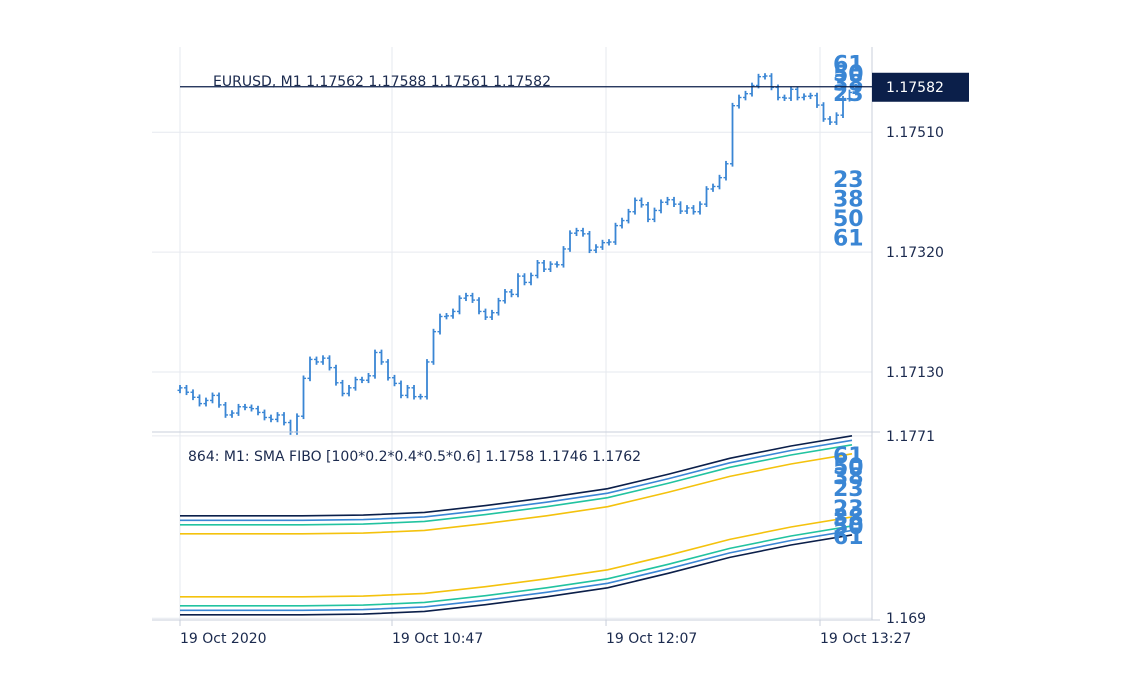 This screenshot has width=1121, height=696. What do you see at coordinates (915, 373) in the screenshot?
I see `main-y-tick-label: 1.17130` at bounding box center [915, 373].